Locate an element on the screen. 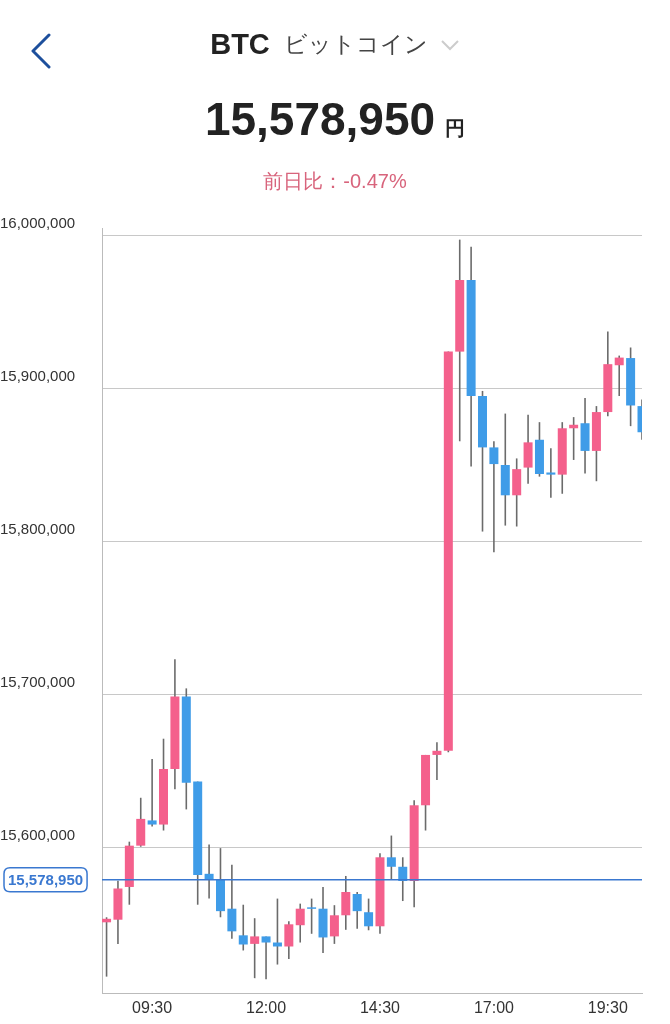 Image resolution: width=670 pixels, height=1024 pixels. ref-line-label: 15,578,950 is located at coordinates (46, 879).